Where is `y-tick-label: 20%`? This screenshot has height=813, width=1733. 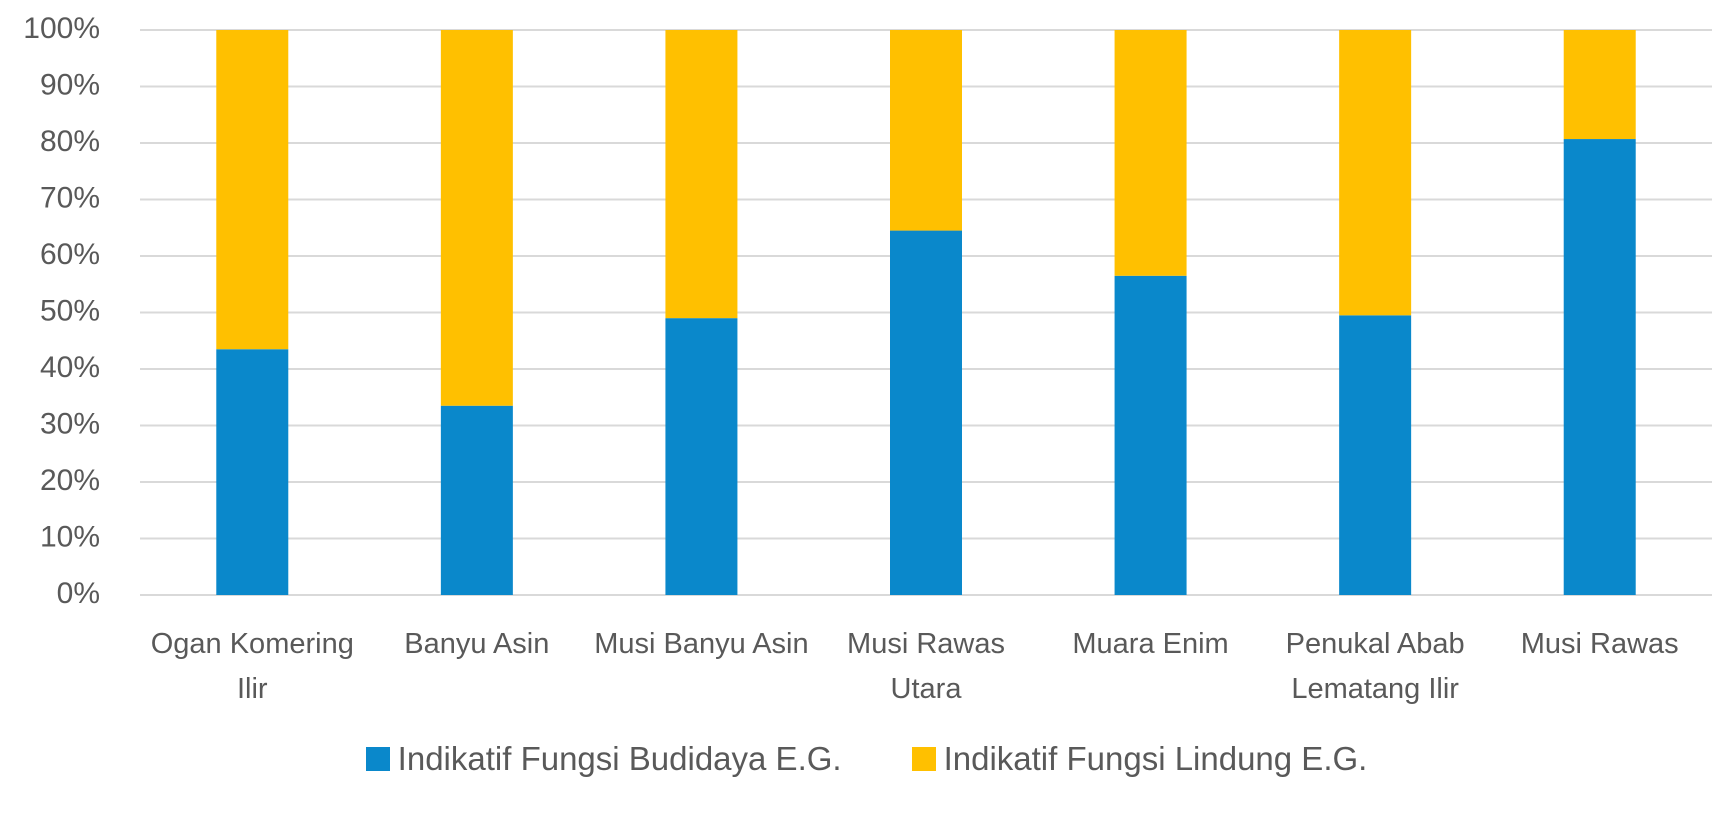
y-tick-label: 20% is located at coordinates (70, 480).